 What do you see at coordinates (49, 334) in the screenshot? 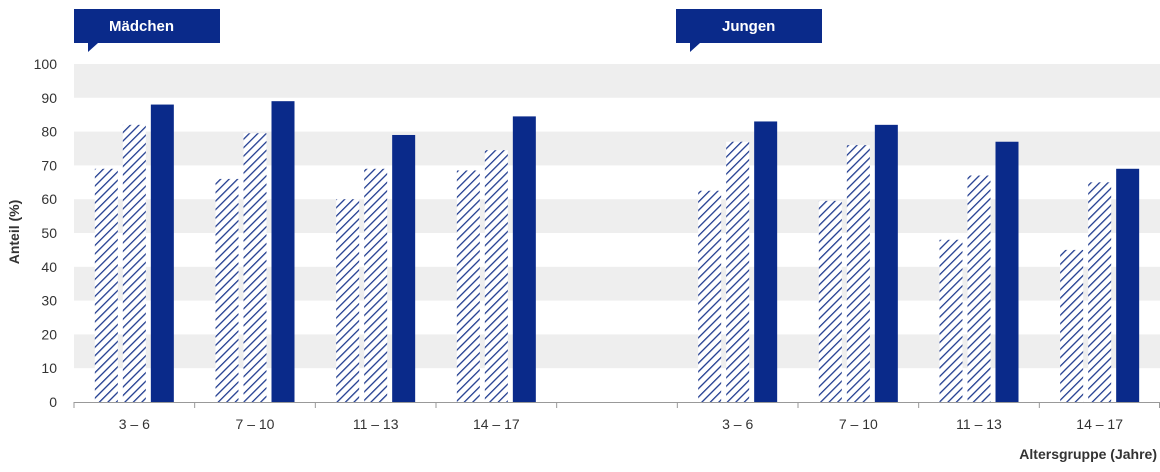
I see `y-tick-label: 20` at bounding box center [49, 334].